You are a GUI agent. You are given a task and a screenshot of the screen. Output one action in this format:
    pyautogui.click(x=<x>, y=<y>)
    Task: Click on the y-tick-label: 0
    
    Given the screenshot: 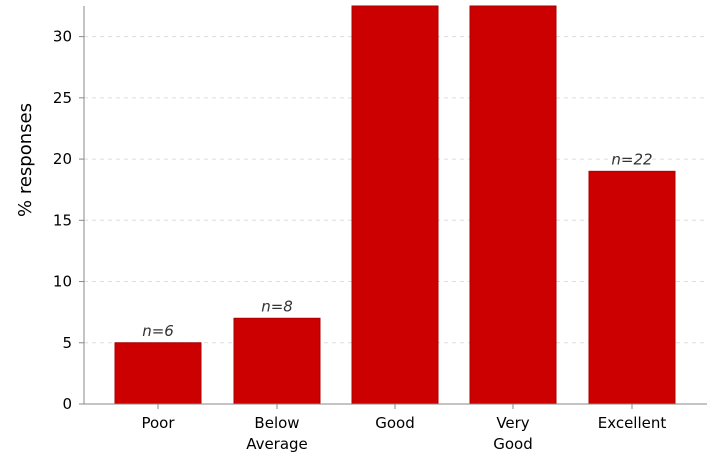 What is the action you would take?
    pyautogui.click(x=67, y=404)
    